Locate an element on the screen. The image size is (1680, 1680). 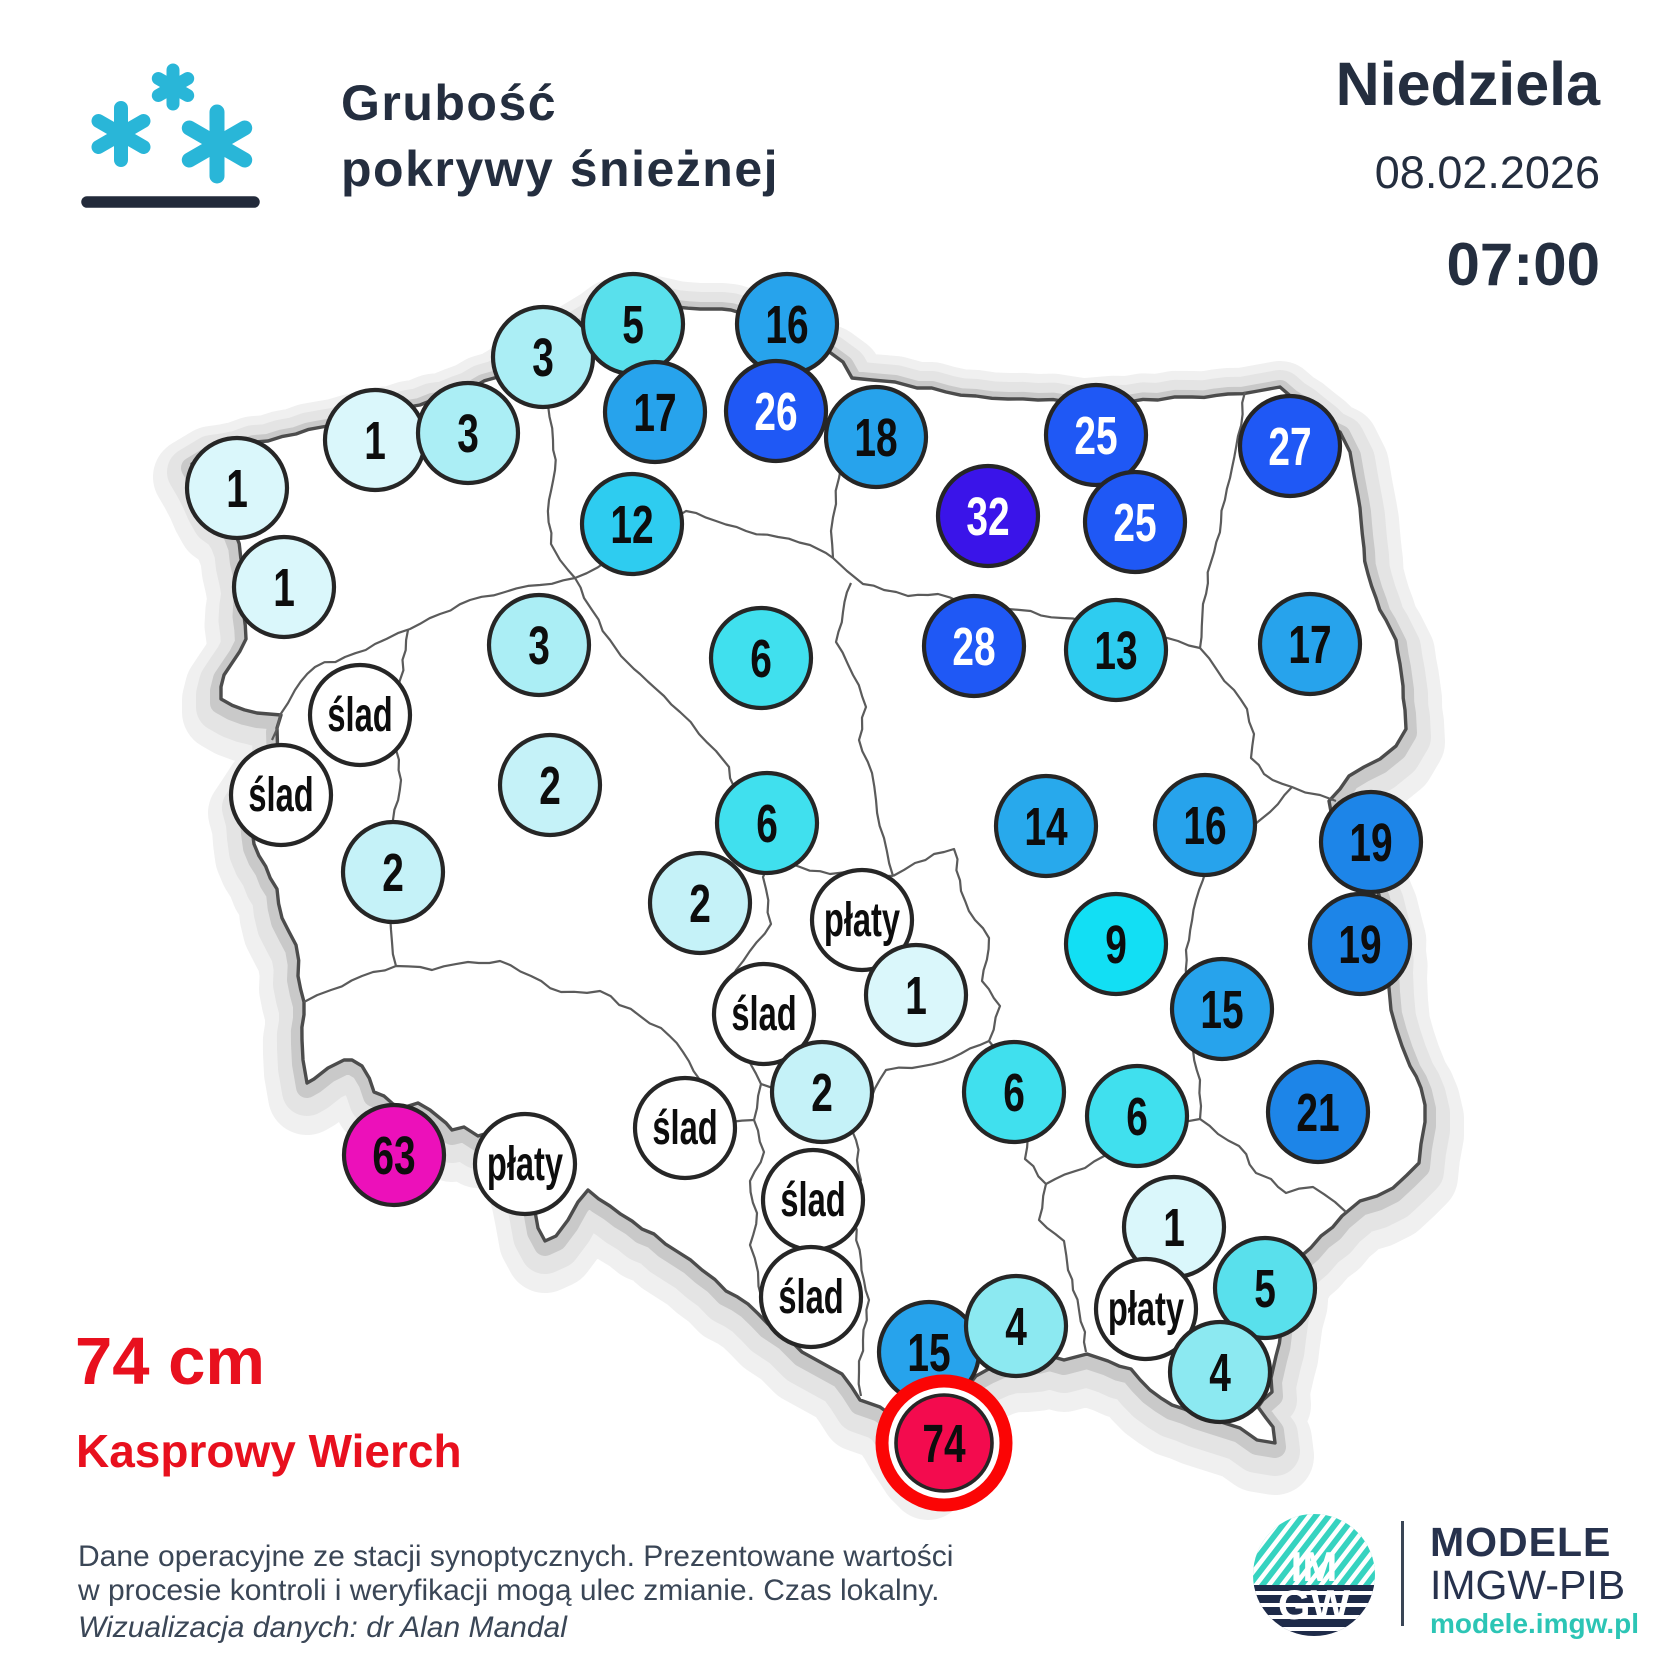
svg-text: 21 is located at coordinates (1317, 1112).